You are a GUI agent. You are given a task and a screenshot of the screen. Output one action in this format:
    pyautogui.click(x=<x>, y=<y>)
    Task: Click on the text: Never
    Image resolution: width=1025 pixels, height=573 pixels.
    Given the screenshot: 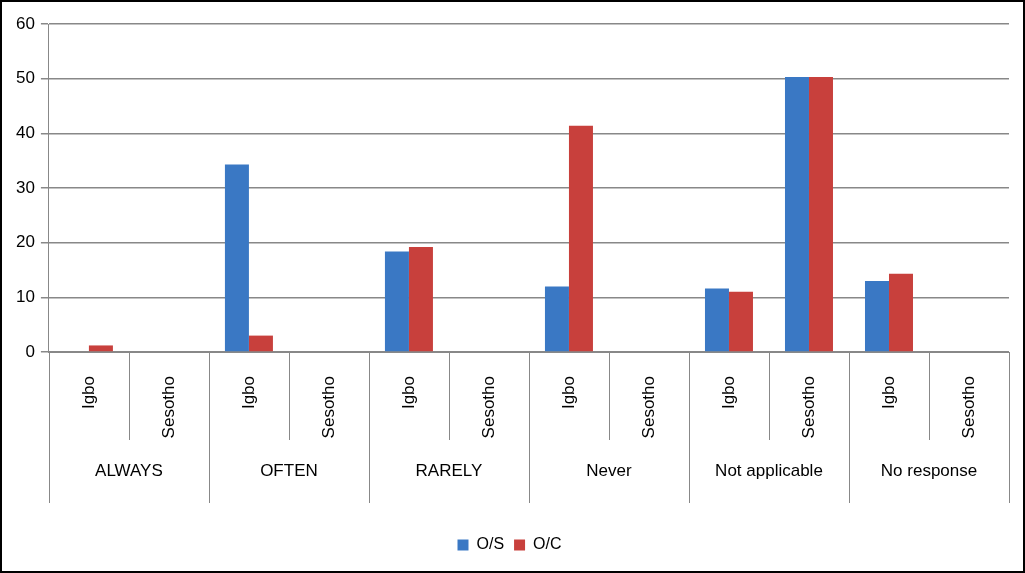 What is the action you would take?
    pyautogui.click(x=609, y=471)
    